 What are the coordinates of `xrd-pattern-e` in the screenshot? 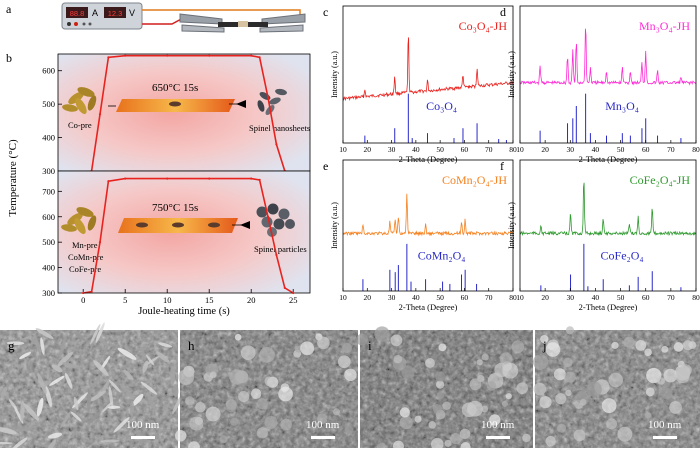 It's located at (428, 215).